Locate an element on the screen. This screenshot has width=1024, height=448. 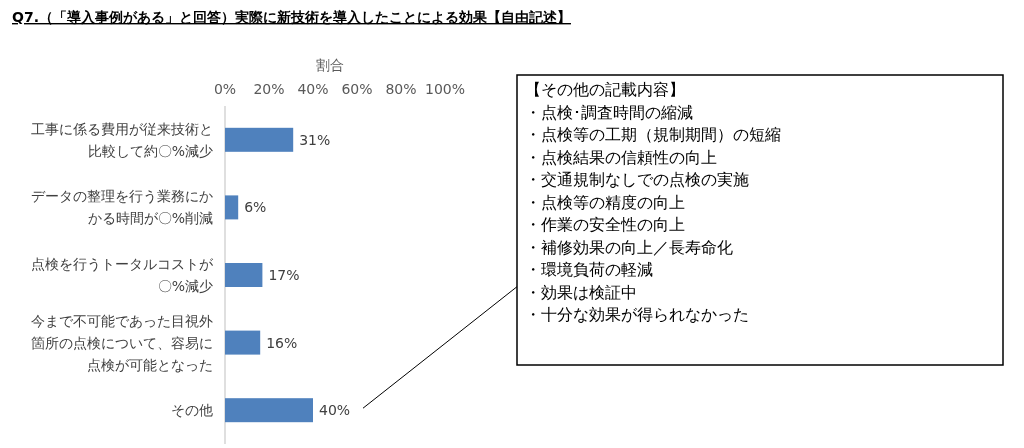
x-tick-label: 80% is located at coordinates (401, 89).